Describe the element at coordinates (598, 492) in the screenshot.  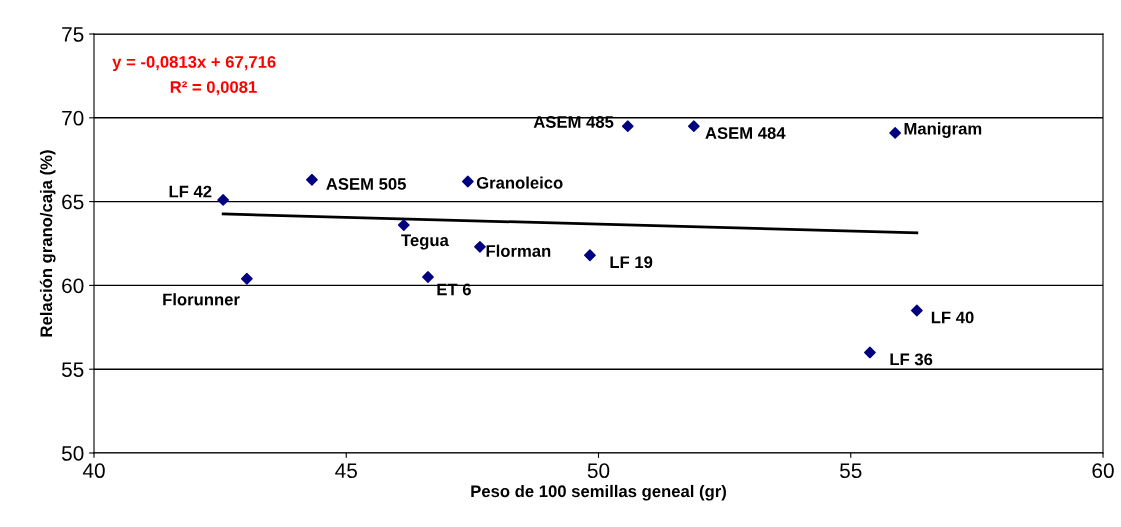
I see `x-axis-title: Peso de 100 semillas geneal (gr)` at that location.